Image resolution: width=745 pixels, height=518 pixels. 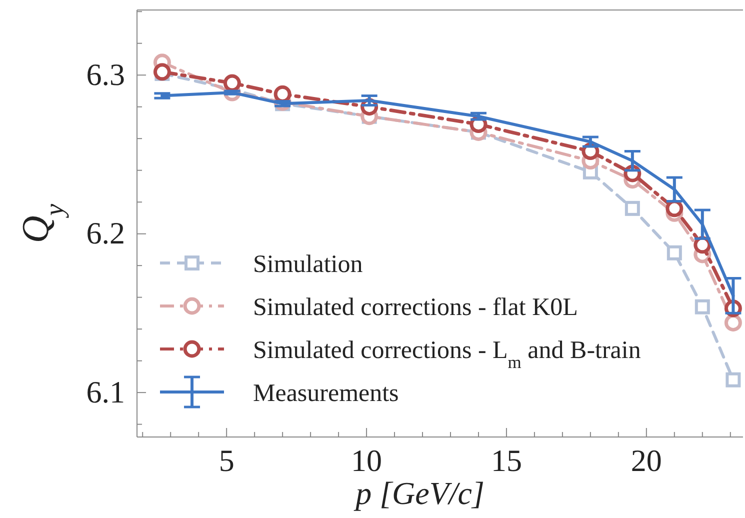 What do you see at coordinates (646, 460) in the screenshot?
I see `x-tick-label: 20` at bounding box center [646, 460].